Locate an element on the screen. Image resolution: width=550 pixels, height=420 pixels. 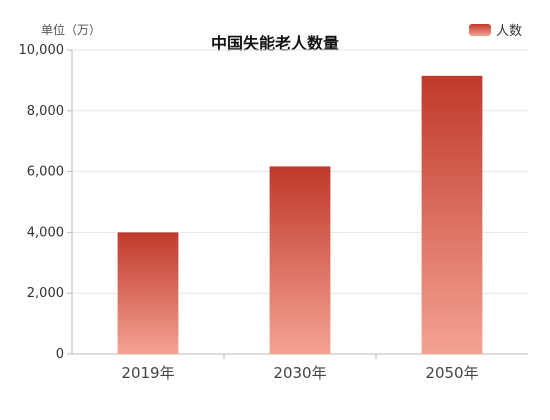
legend: 人数 is located at coordinates (495, 29).